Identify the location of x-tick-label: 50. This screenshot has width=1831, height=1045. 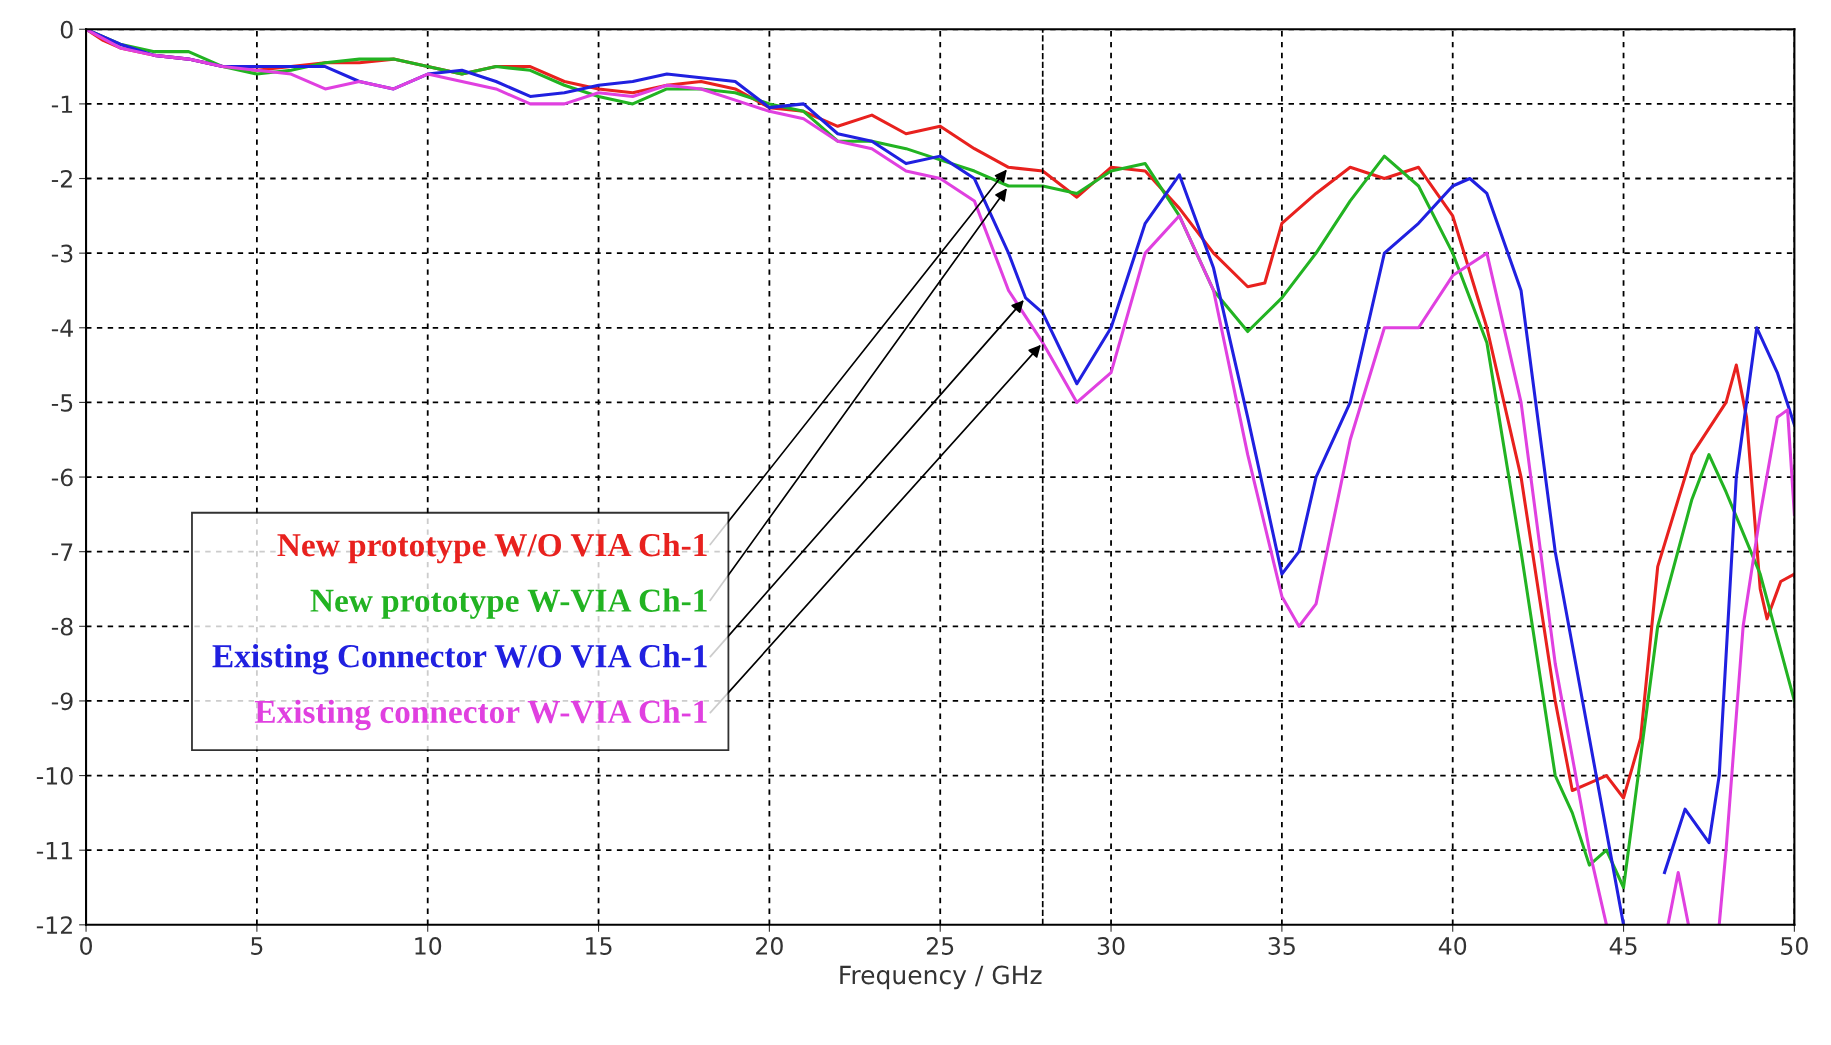
(1794, 946).